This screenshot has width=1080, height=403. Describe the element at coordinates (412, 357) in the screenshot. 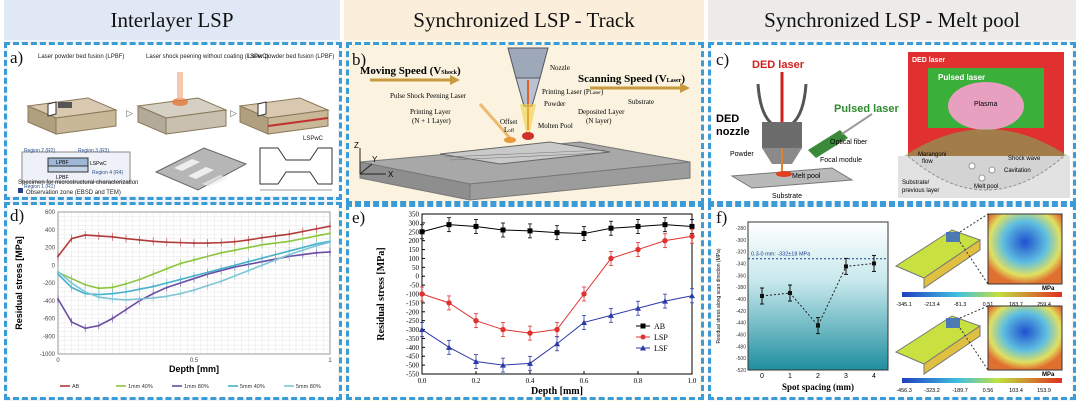

I see `y-tick-label: -450` at that location.